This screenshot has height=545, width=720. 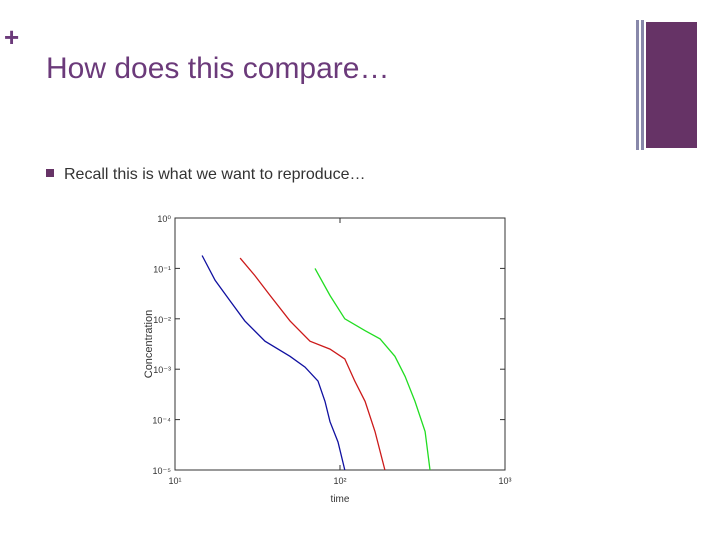 I want to click on y-tick-label: 10⁻¹, so click(x=162, y=269).